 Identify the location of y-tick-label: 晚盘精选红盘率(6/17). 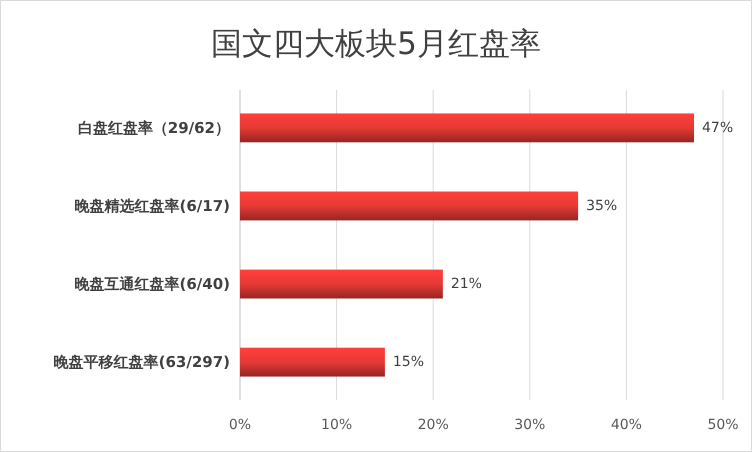
(152, 205).